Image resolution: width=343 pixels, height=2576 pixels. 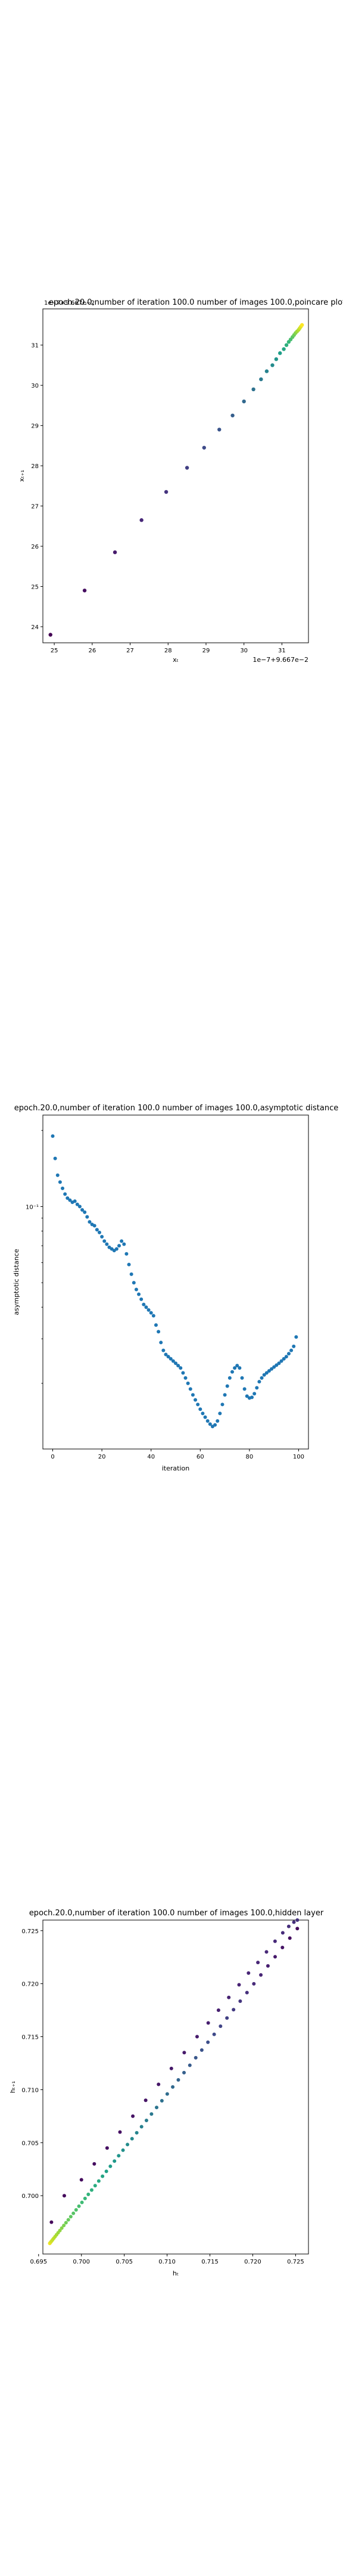 I want to click on y-tick-label: 0.725, so click(x=30, y=1932).